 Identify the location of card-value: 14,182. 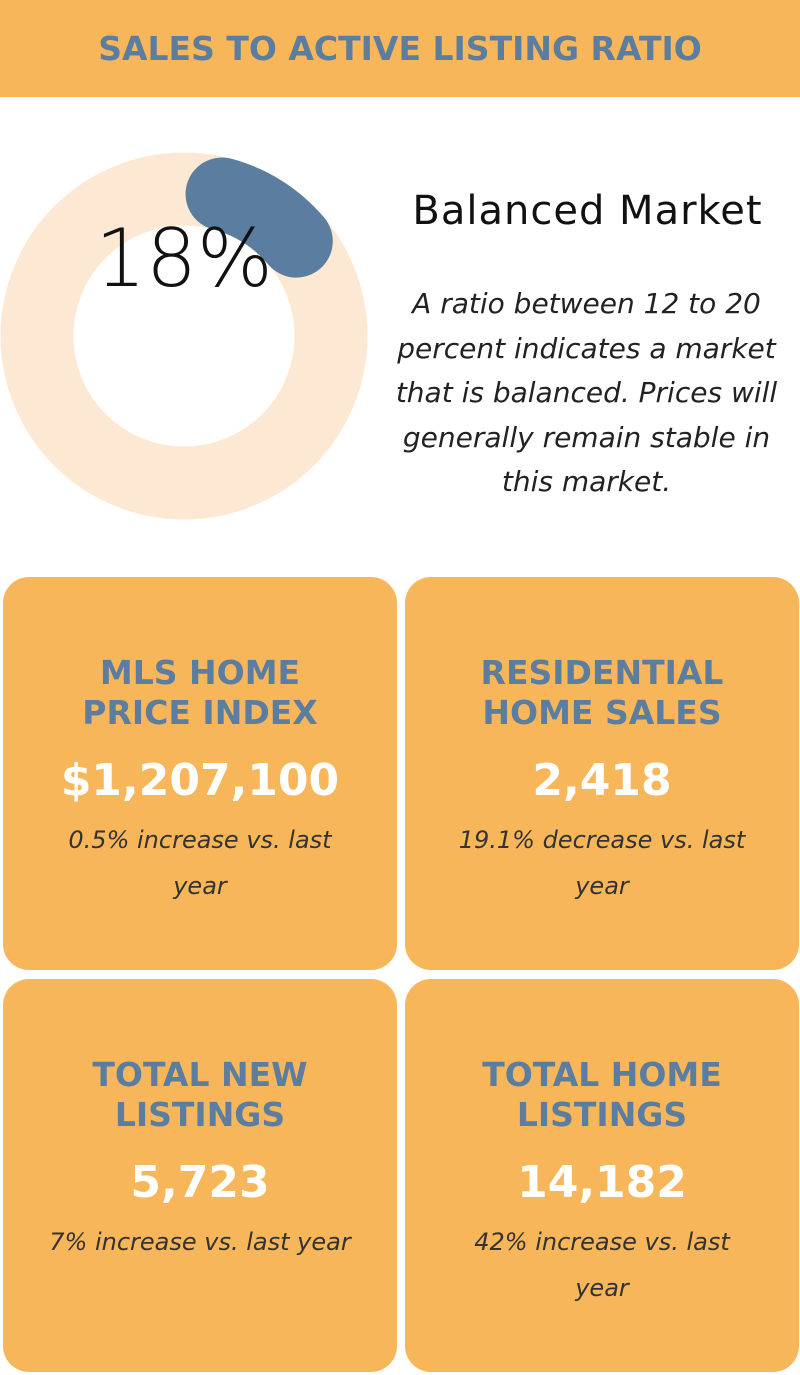
(602, 1182).